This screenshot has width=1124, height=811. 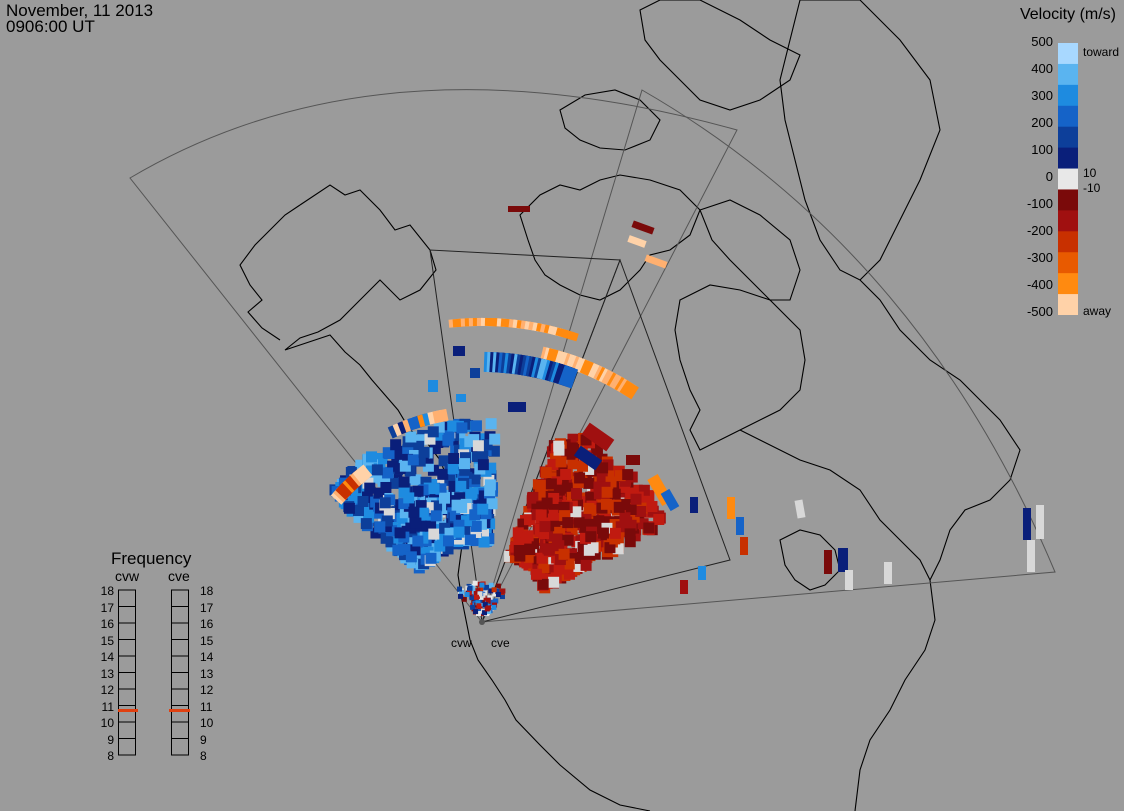 I want to click on coastline-east, so click(x=837, y=620).